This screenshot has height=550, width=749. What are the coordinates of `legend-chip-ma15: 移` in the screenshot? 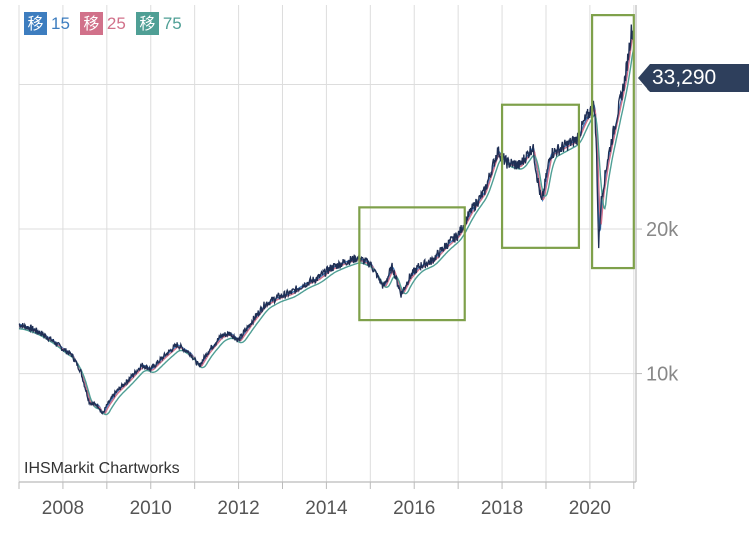 It's located at (35, 23).